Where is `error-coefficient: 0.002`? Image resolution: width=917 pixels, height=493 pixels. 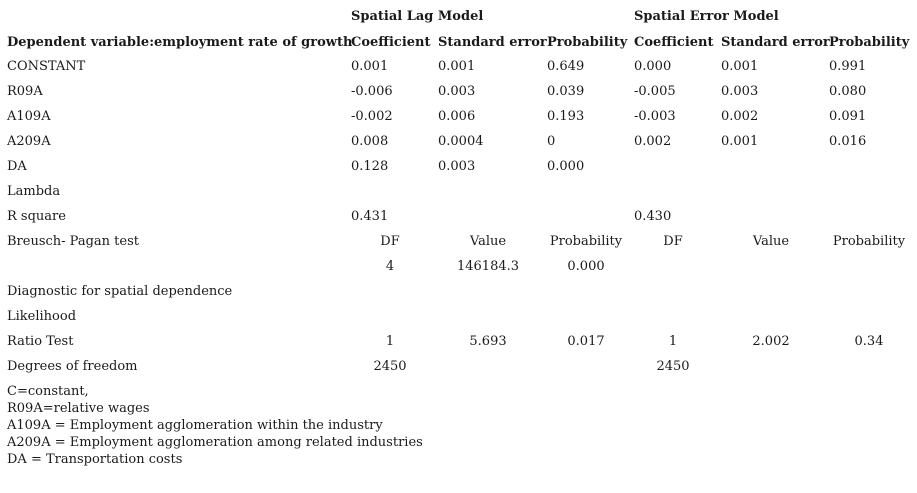
error-coefficient: 0.002 is located at coordinates (653, 141).